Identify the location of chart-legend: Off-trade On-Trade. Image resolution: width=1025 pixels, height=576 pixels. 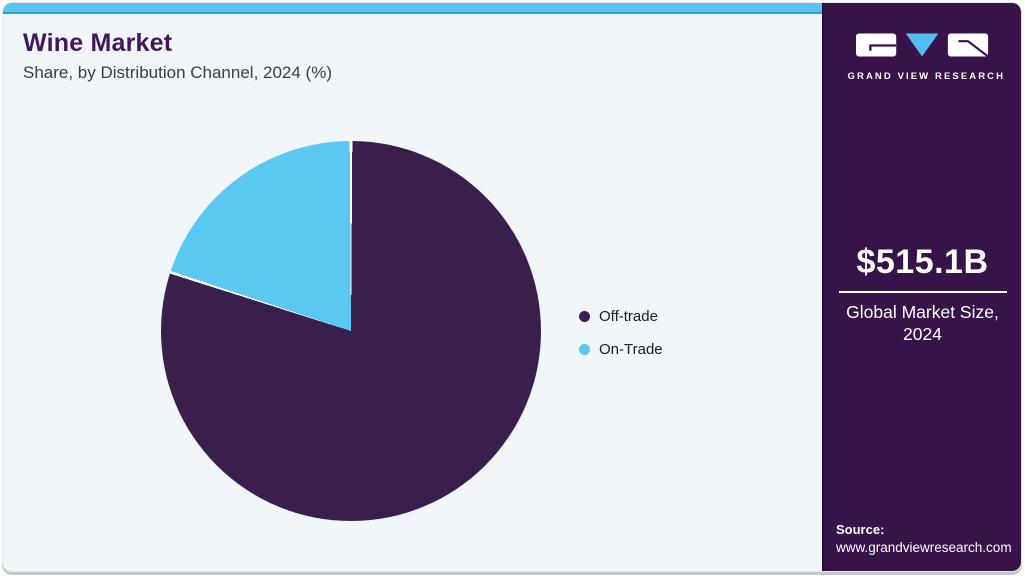
(621, 339).